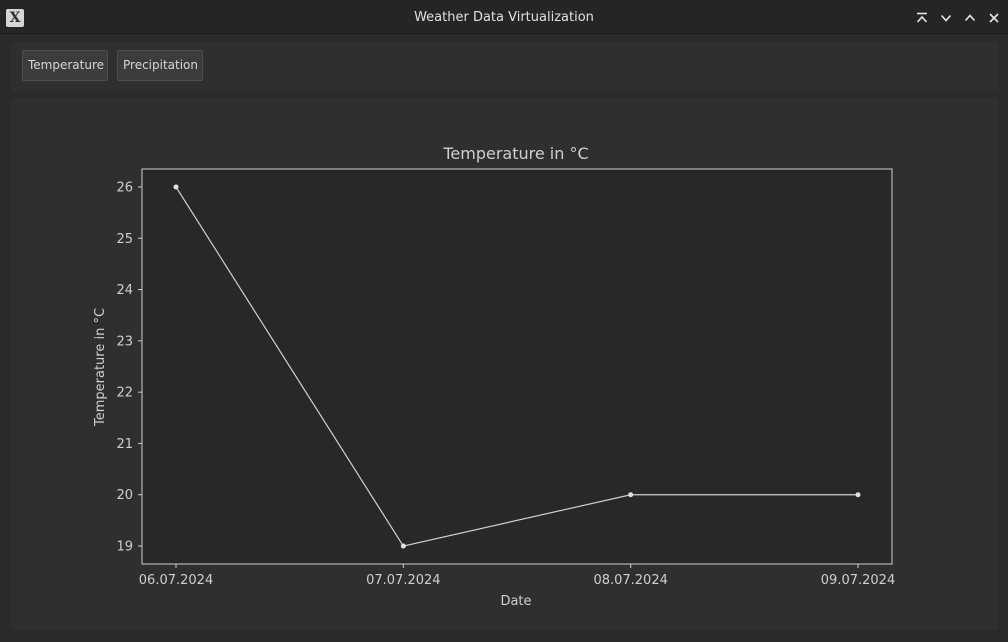 This screenshot has height=642, width=1008. I want to click on maximize-icon, so click(970, 18).